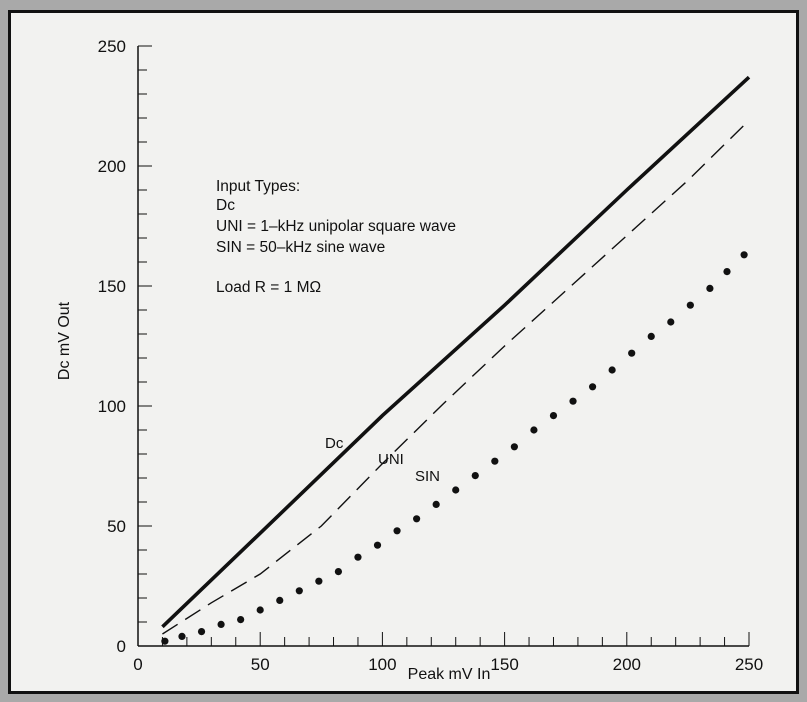  What do you see at coordinates (449, 674) in the screenshot?
I see `x-axis-title: Peak mV In` at bounding box center [449, 674].